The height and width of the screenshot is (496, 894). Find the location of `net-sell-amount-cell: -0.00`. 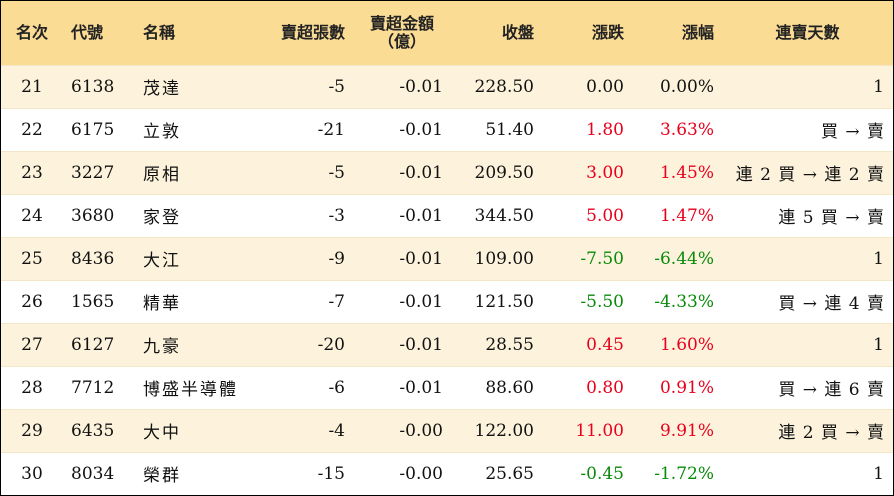

net-sell-amount-cell: -0.00 is located at coordinates (402, 473).